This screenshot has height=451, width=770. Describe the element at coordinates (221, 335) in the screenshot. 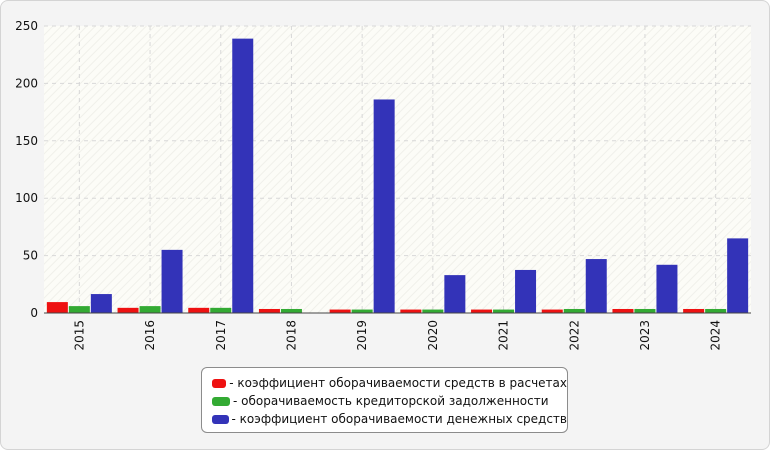

I see `x-tick-label: 2017` at that location.